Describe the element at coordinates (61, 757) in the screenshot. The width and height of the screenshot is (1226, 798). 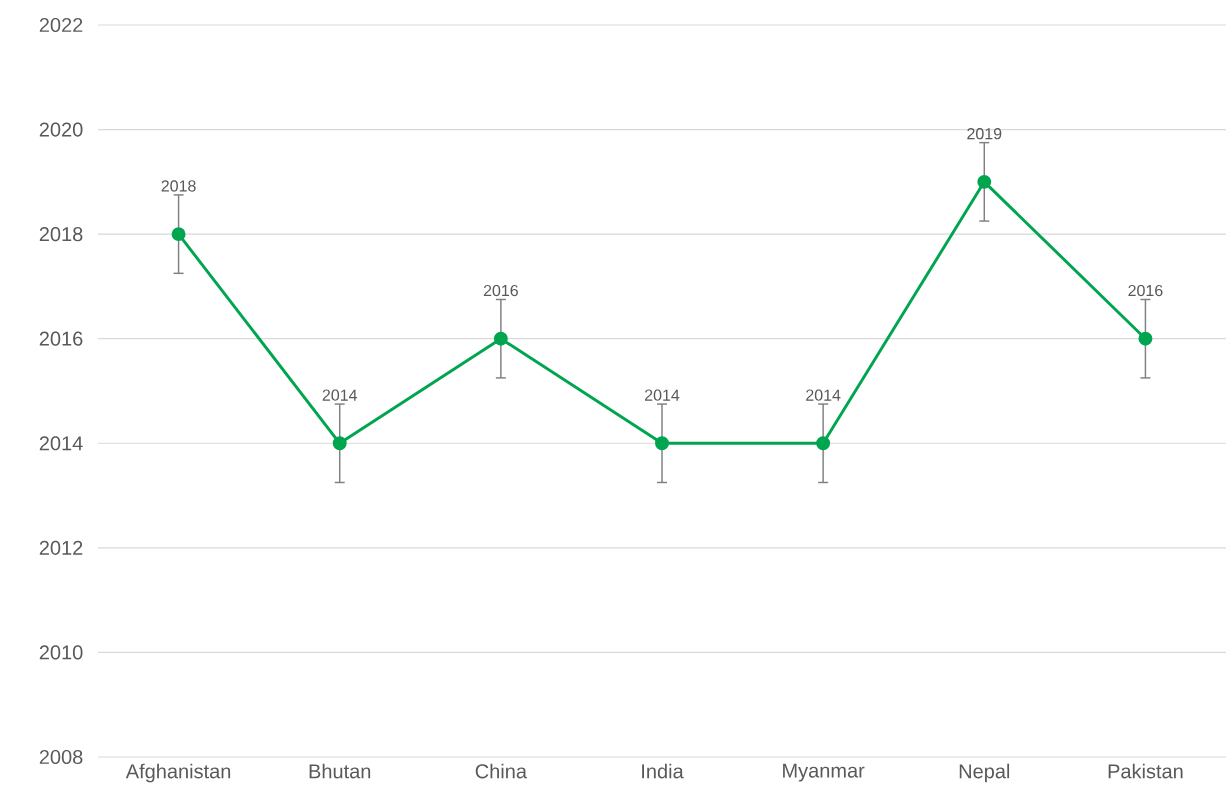
I see `y-tick-label: 2008` at that location.